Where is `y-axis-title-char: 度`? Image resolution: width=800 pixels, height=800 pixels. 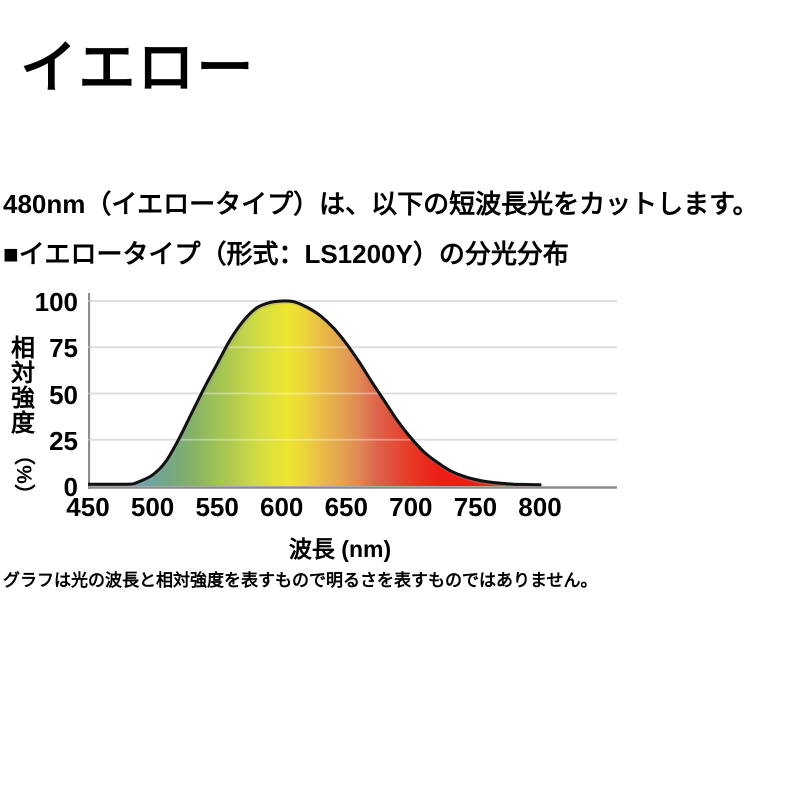 y-axis-title-char: 度 is located at coordinates (23, 423).